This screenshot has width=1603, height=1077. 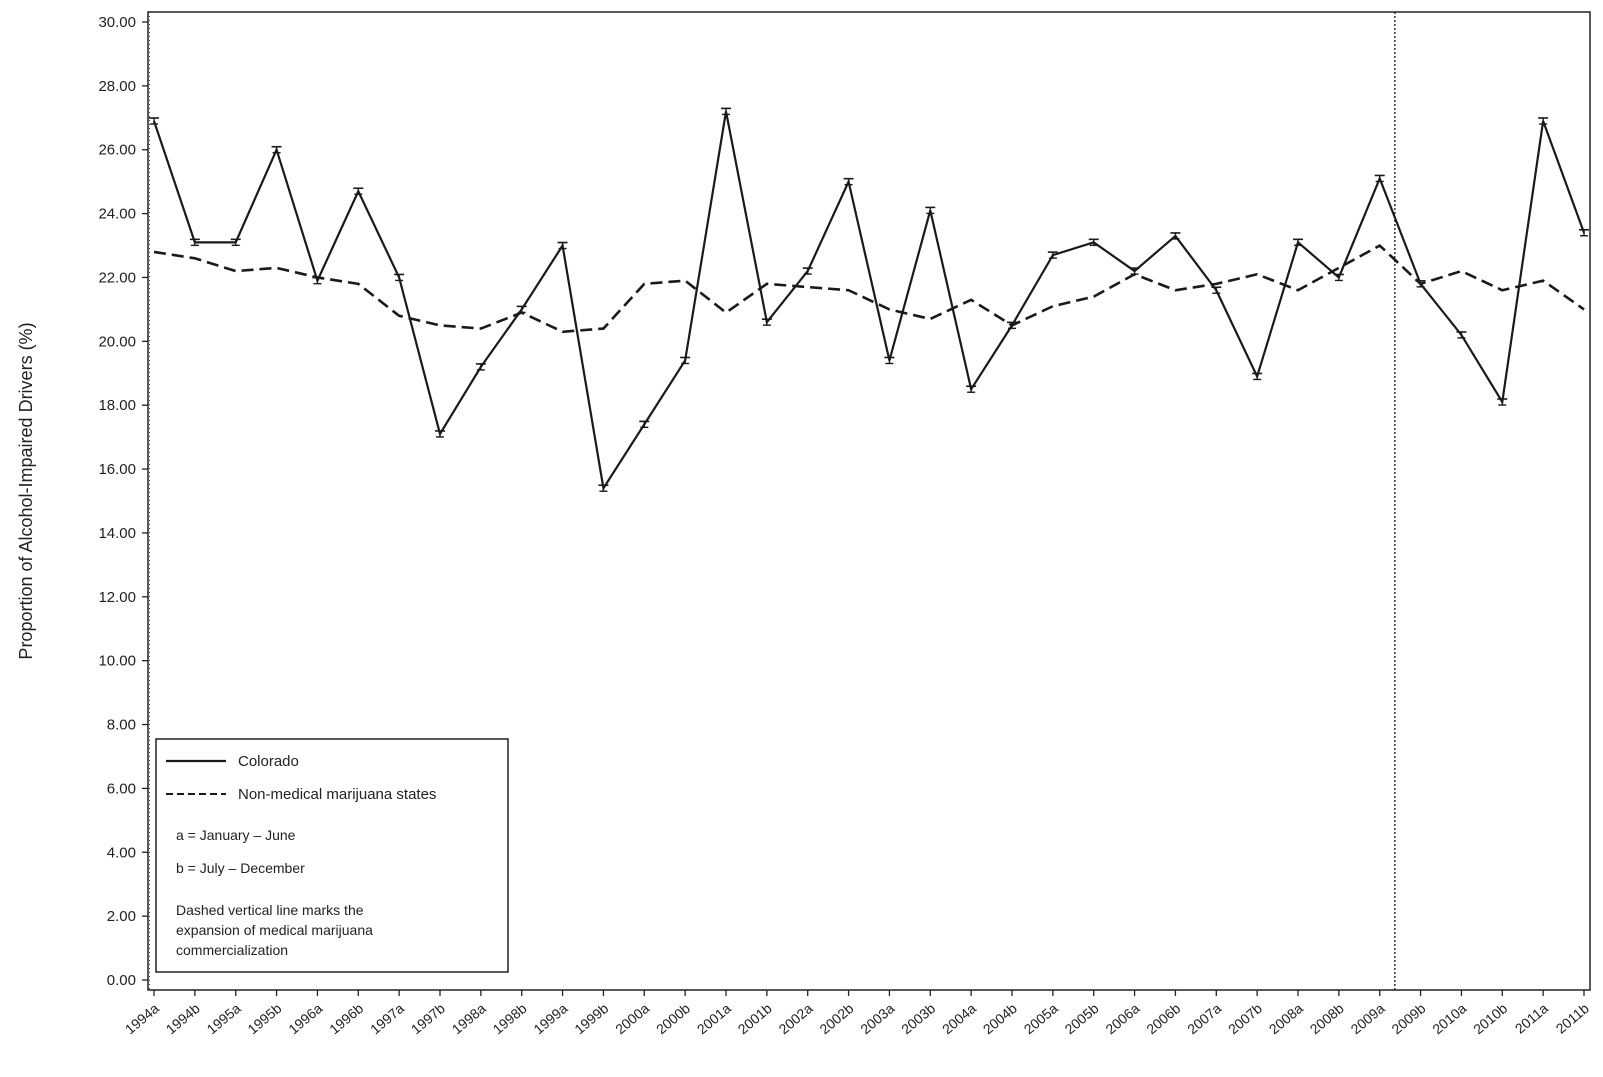 I want to click on series-line-non-medical-states, so click(x=869, y=288).